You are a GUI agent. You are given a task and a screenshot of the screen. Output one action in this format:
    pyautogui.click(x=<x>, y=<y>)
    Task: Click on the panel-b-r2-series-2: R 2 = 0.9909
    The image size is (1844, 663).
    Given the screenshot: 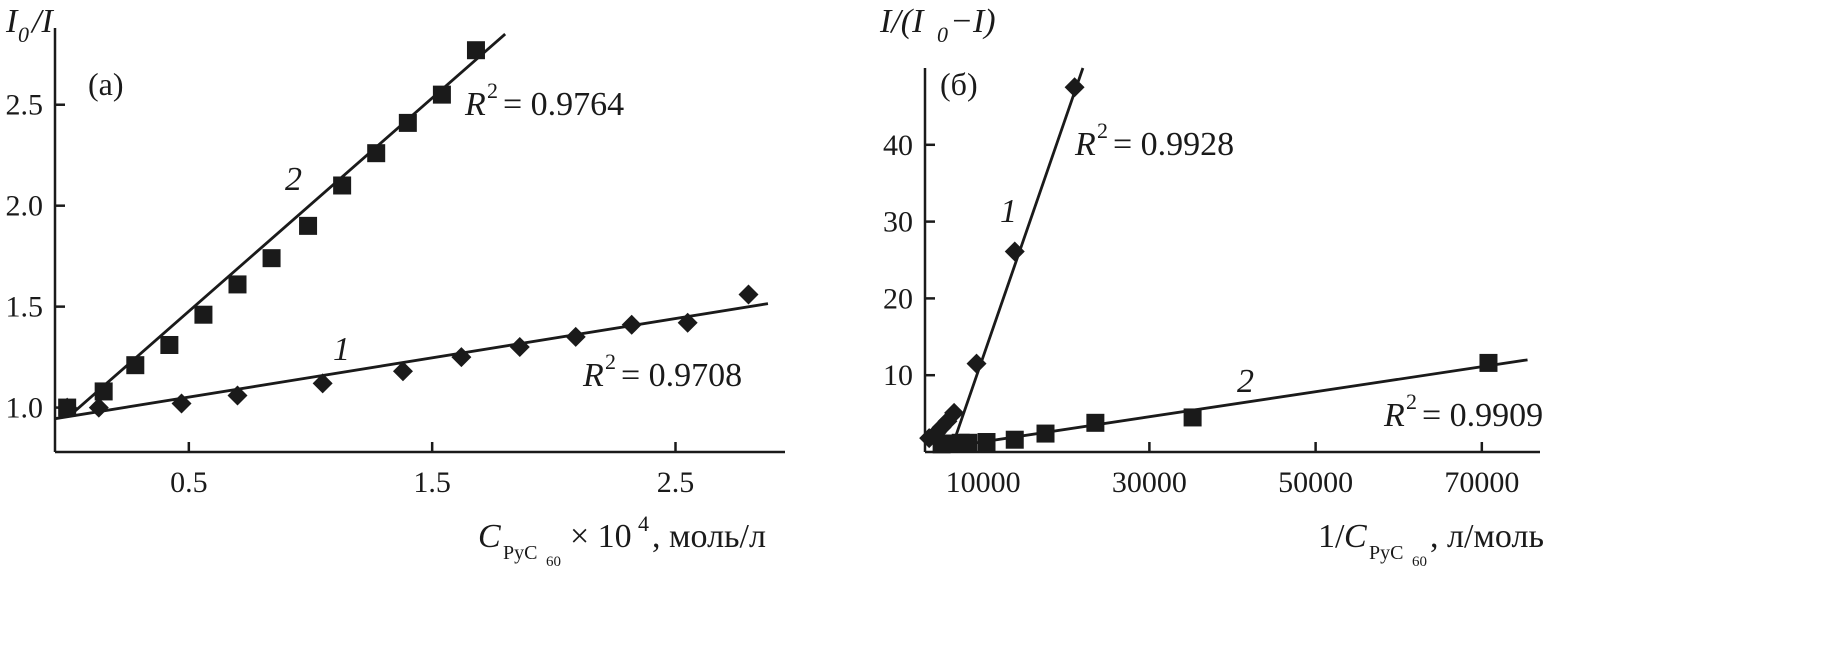 What is the action you would take?
    pyautogui.click(x=1463, y=411)
    